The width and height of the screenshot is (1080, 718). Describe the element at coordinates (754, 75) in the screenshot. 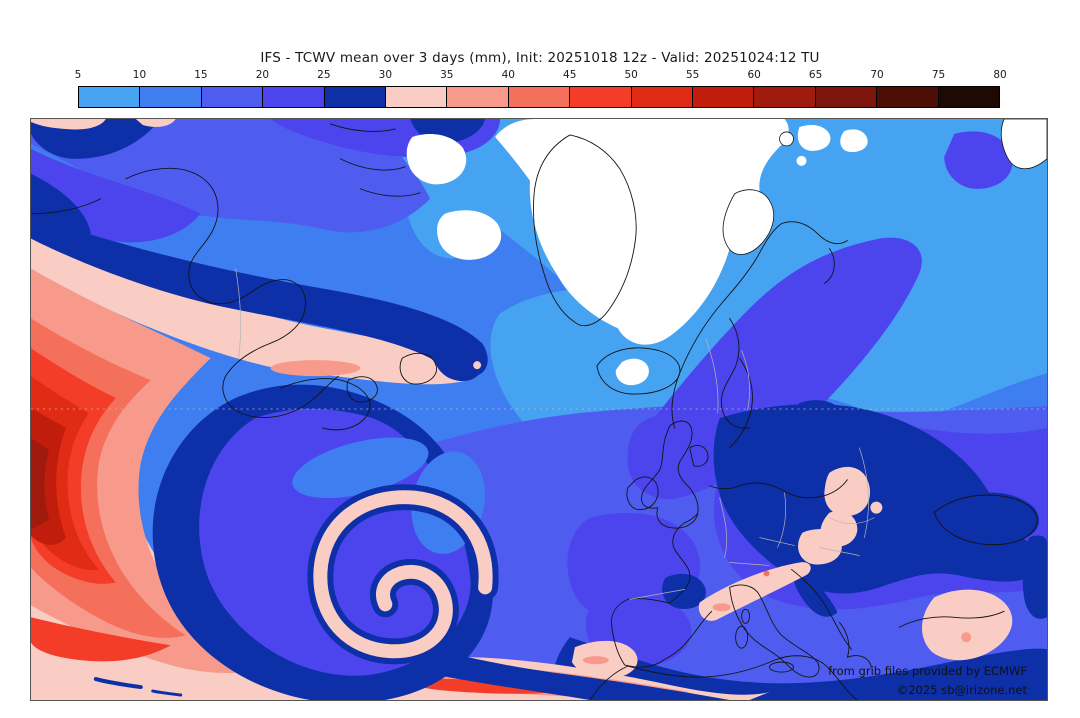

I see `colorbar-tick-60: 60` at that location.